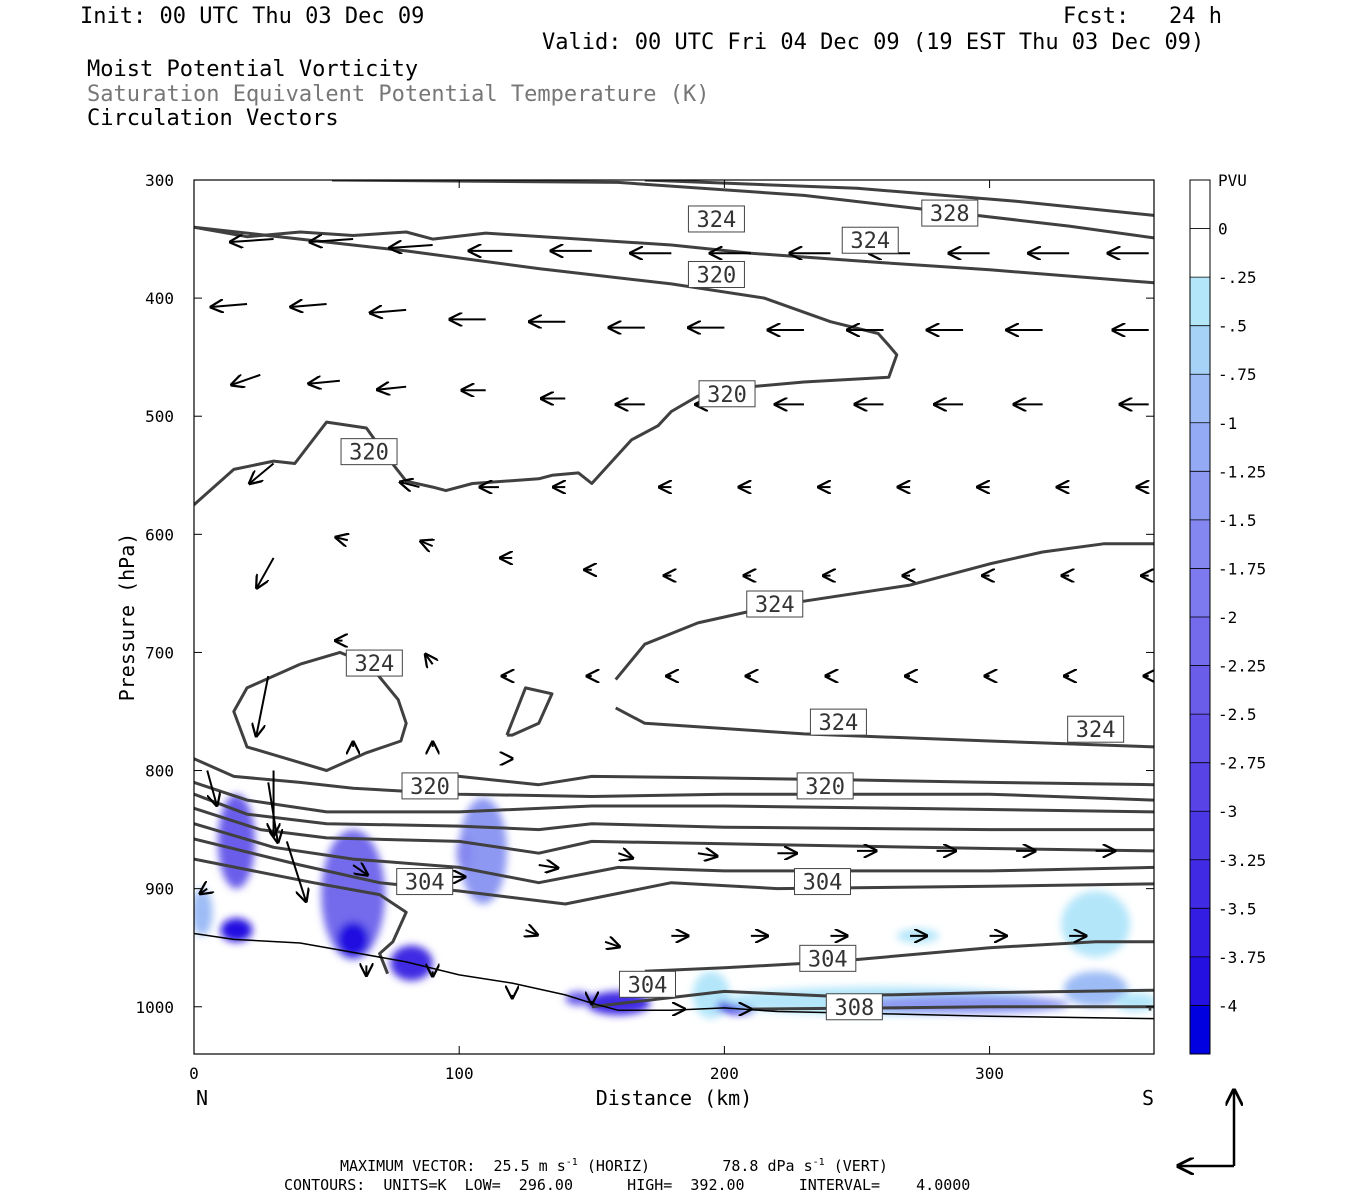  I want to click on colorbar-label: -2.5, so click(1237, 714).